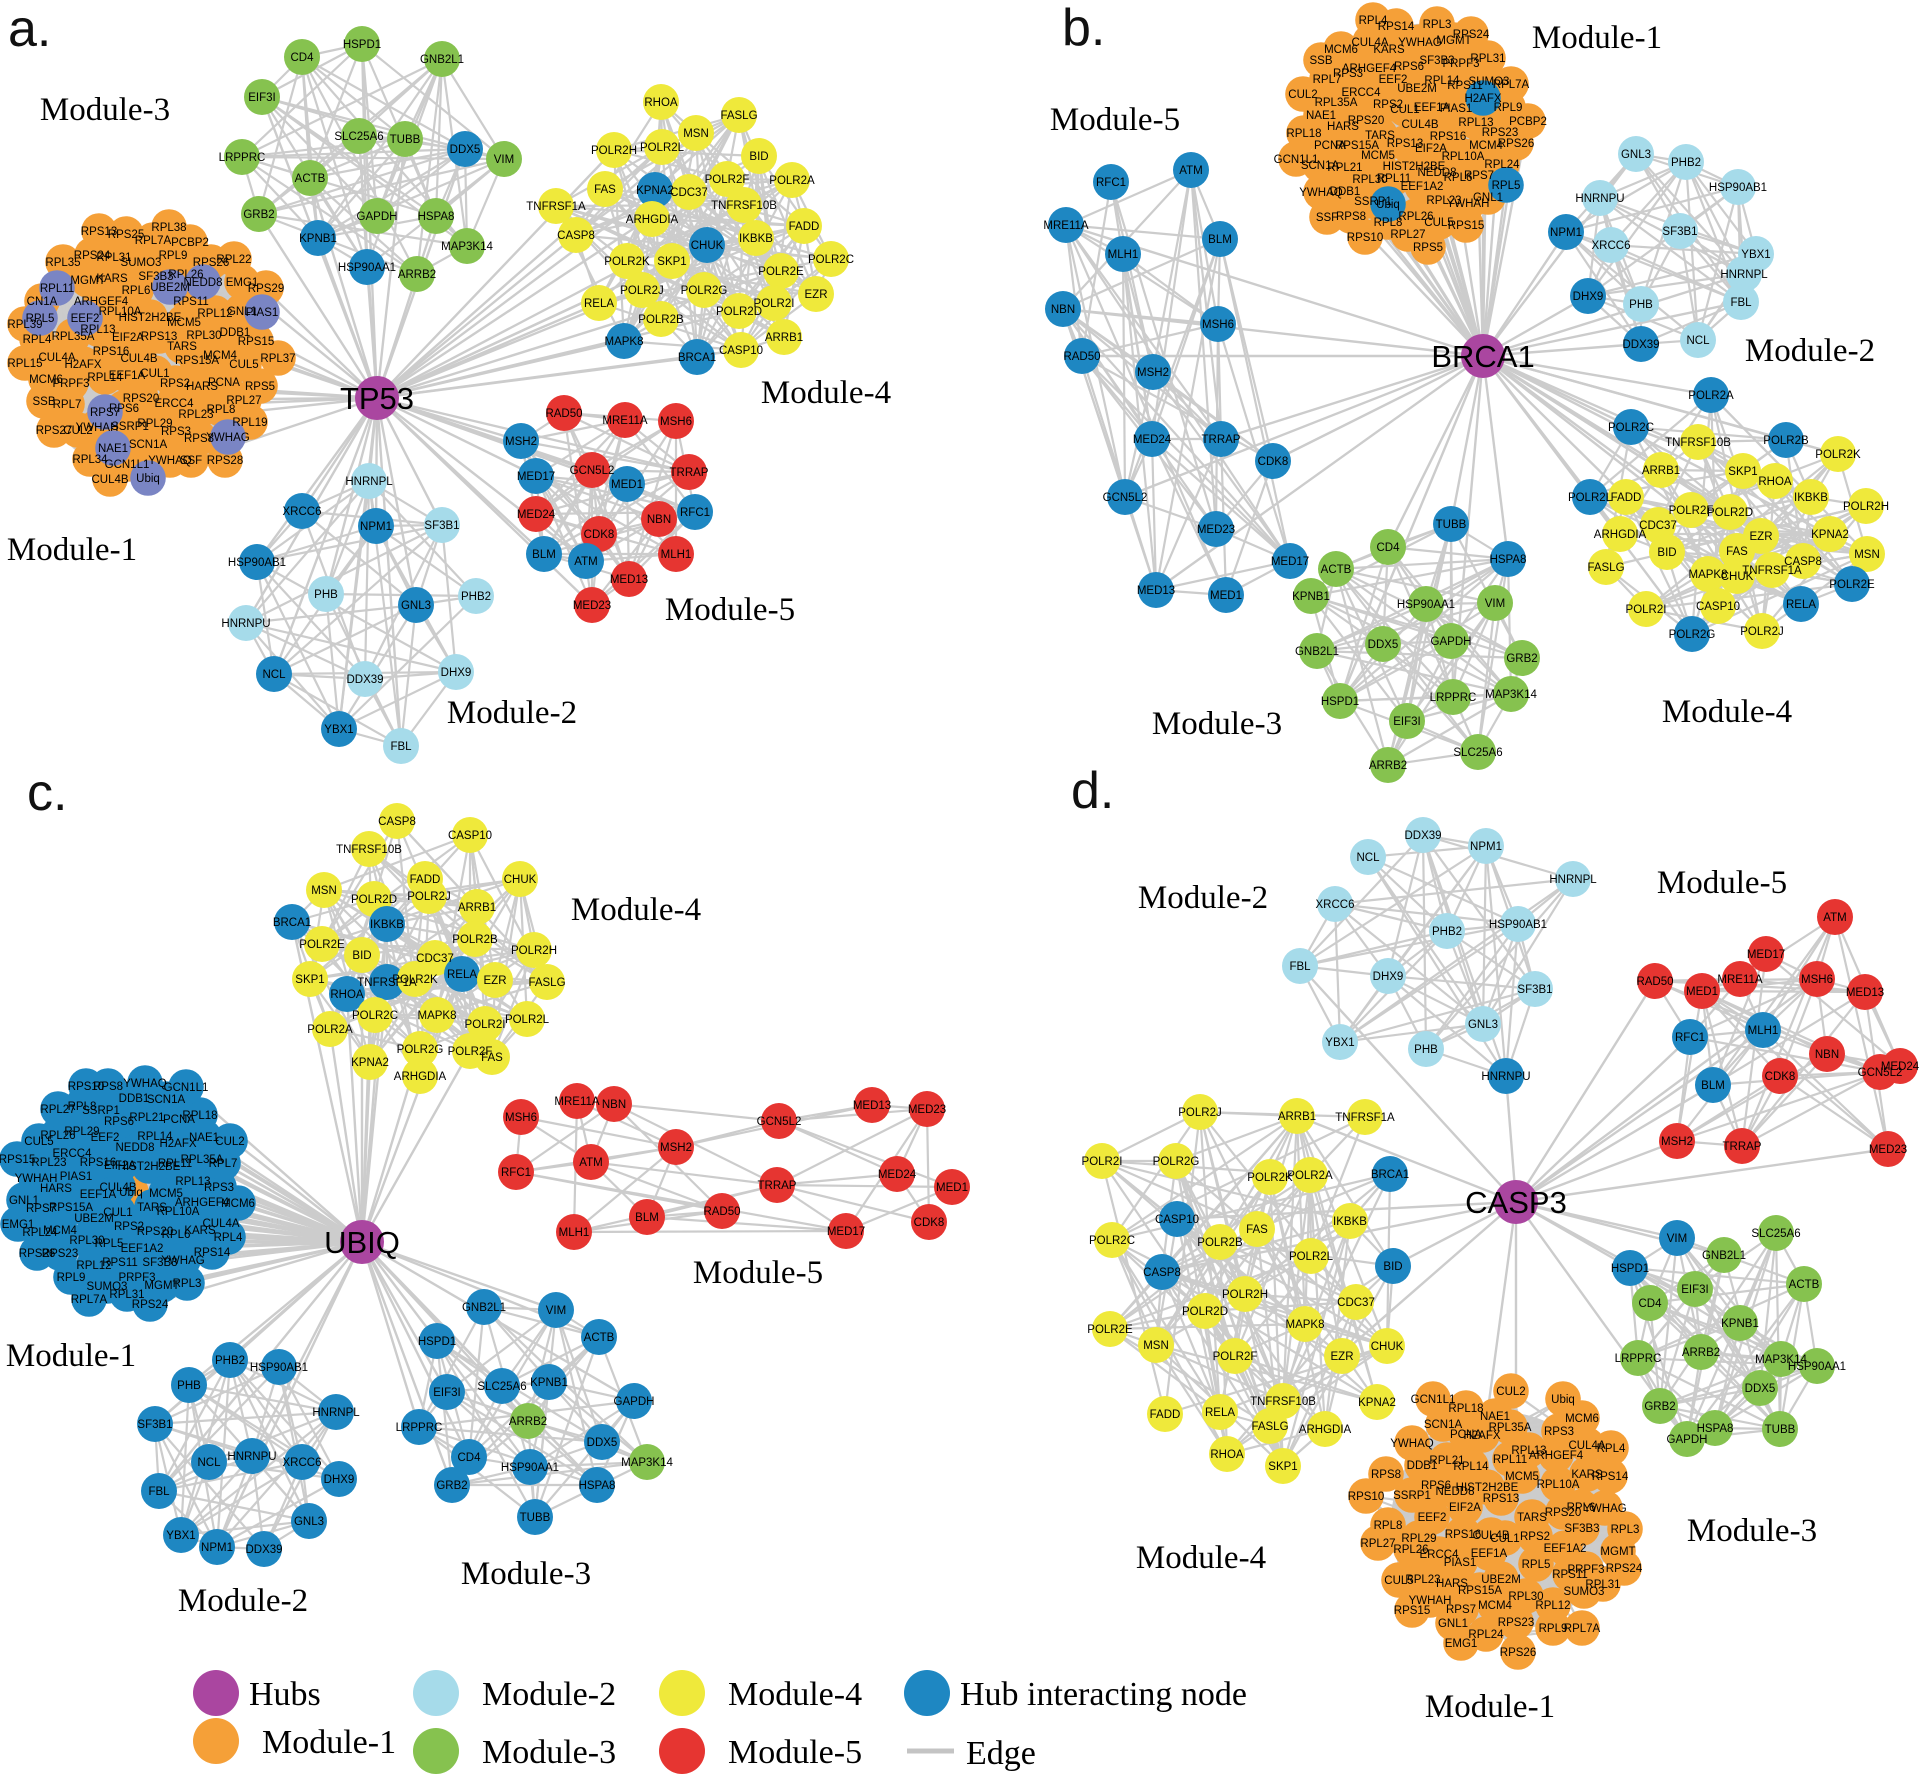 This screenshot has height=1780, width=1923. Describe the element at coordinates (1638, 1359) in the screenshot. I see `svg-text: LRPPRC` at that location.